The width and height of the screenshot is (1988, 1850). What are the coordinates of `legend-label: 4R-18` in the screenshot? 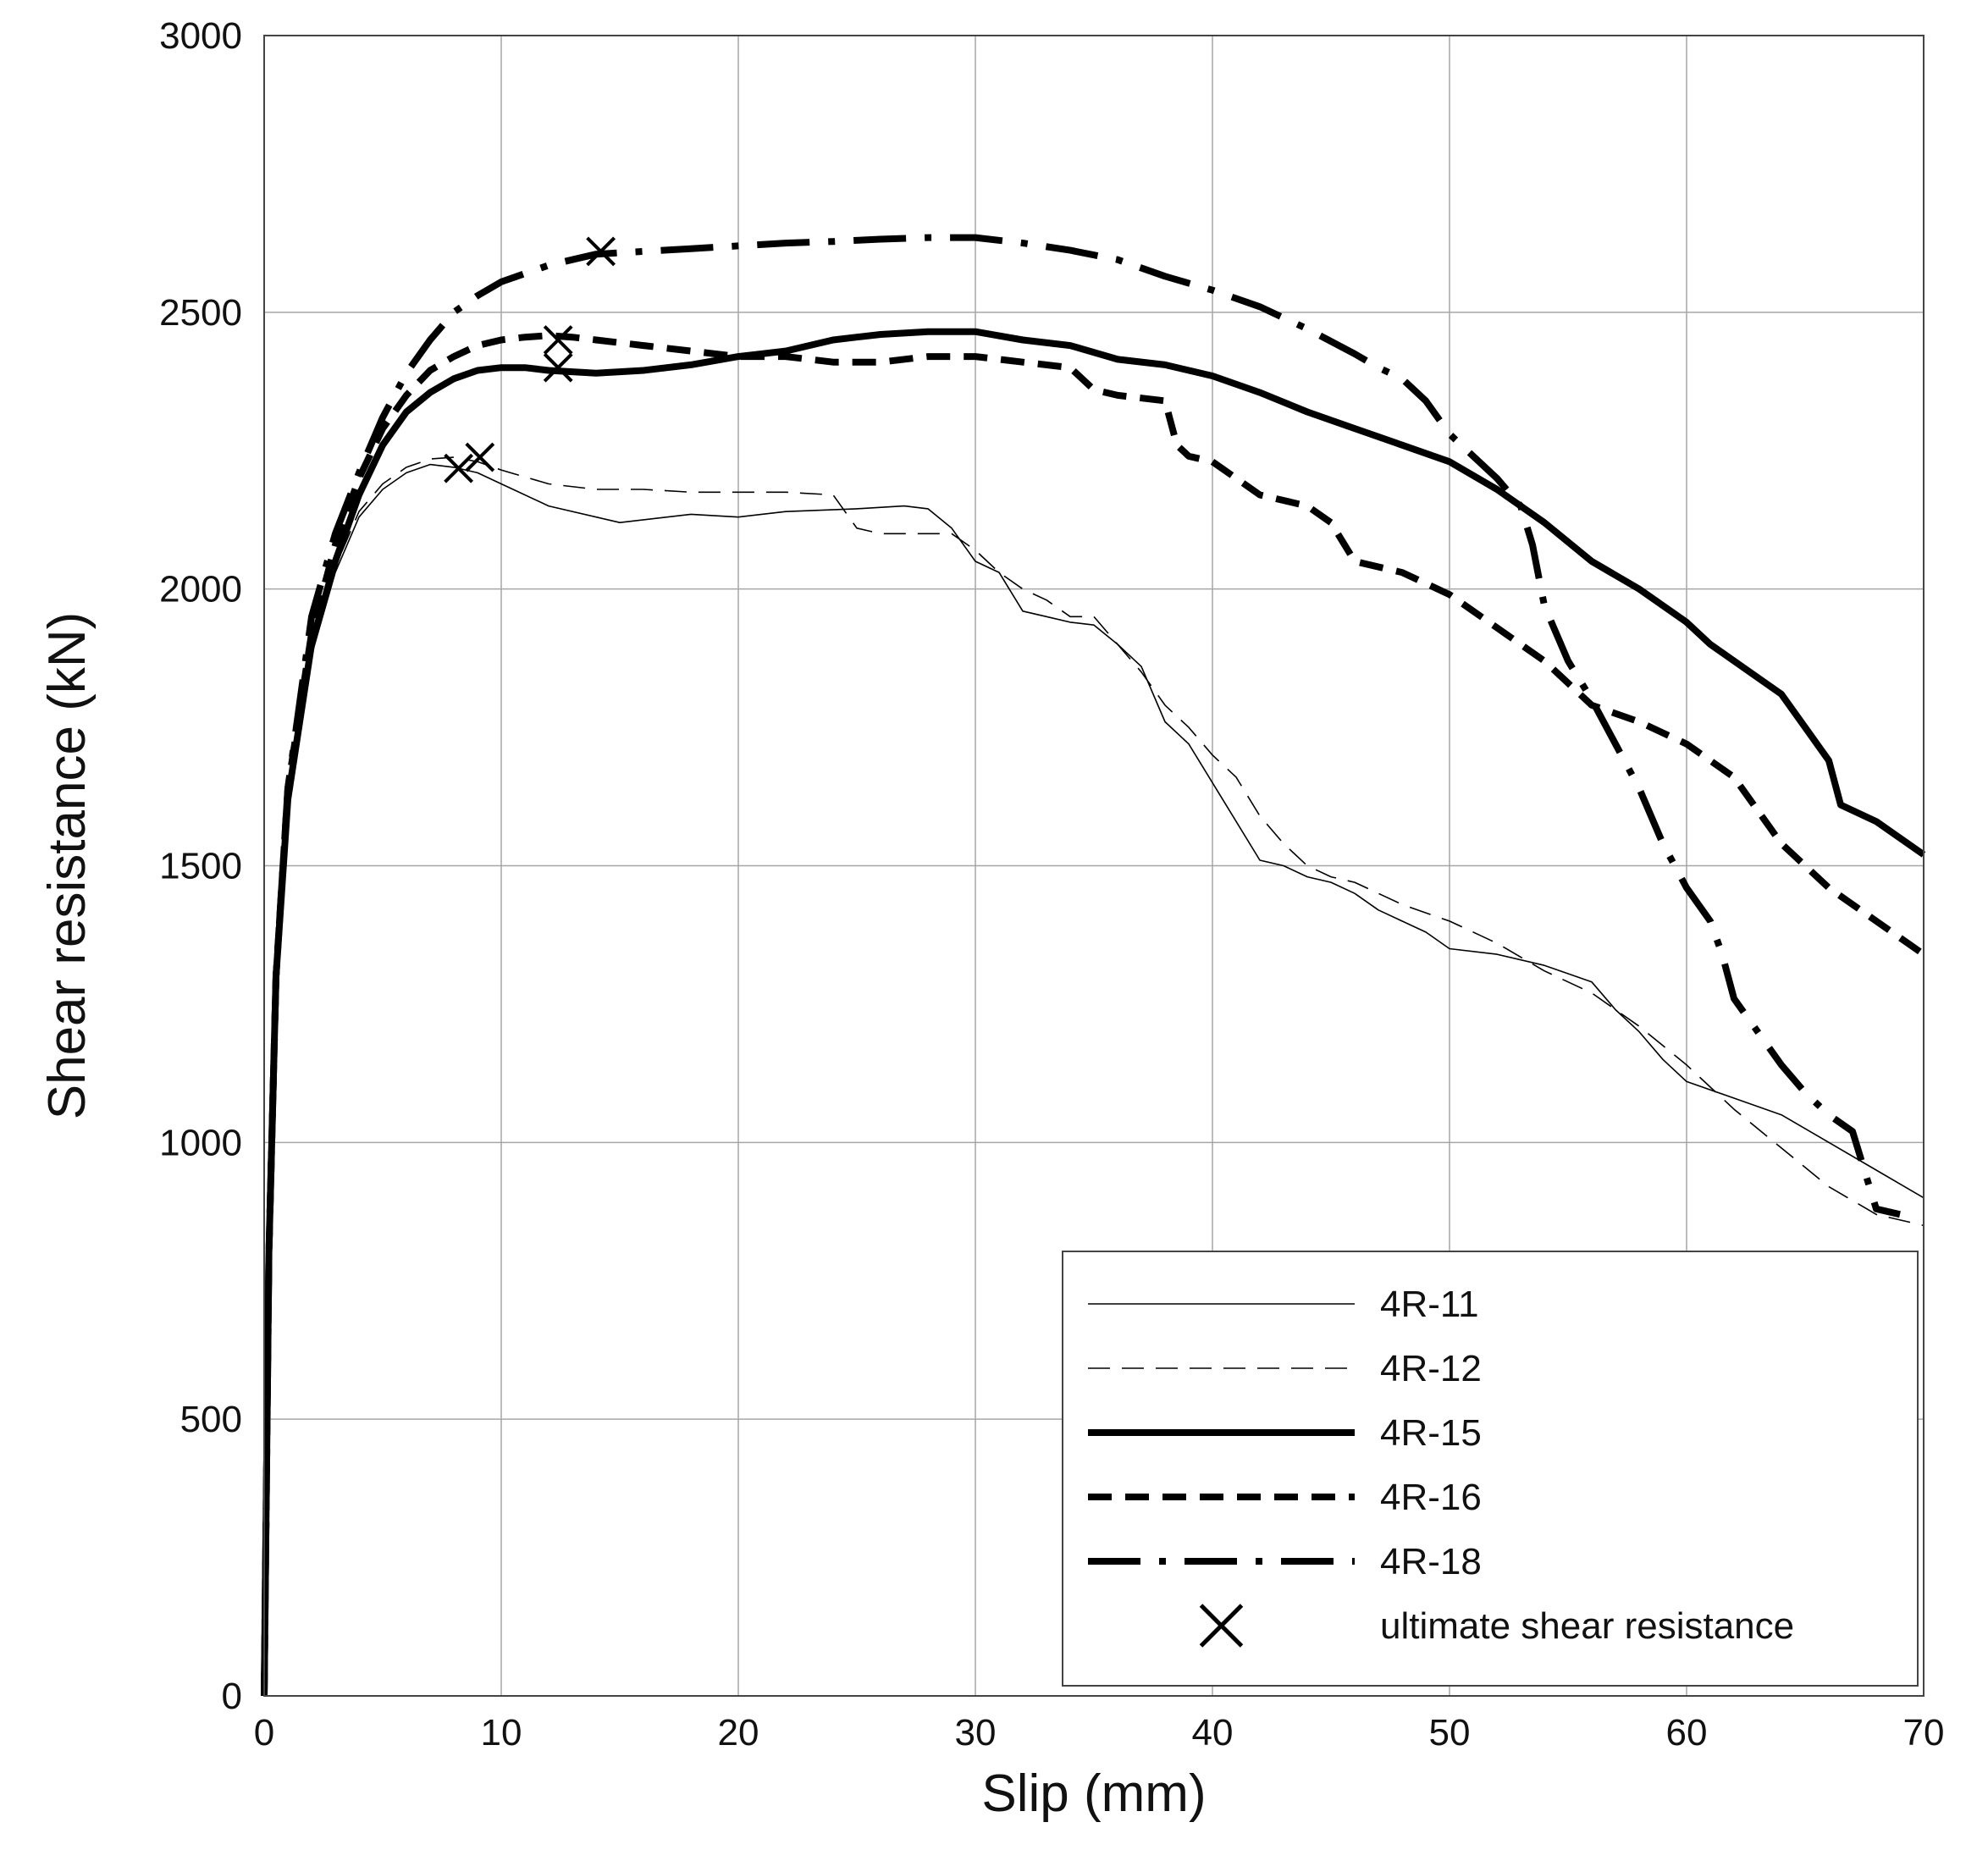 It's located at (1431, 1561).